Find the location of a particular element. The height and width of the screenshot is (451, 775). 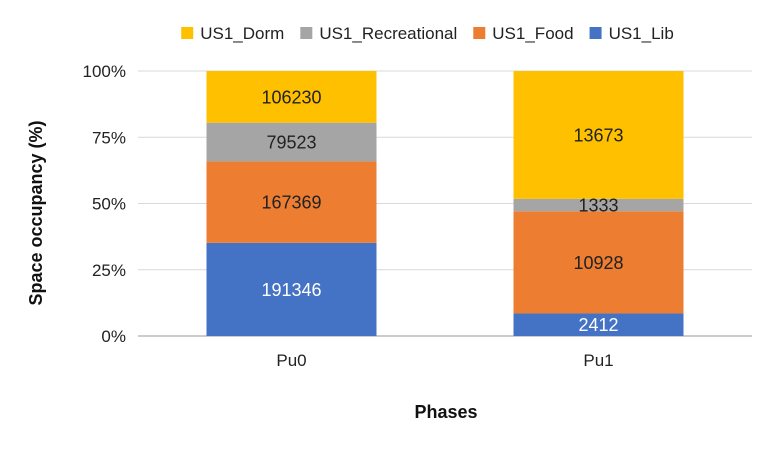

data-label: 1333 is located at coordinates (598, 206).